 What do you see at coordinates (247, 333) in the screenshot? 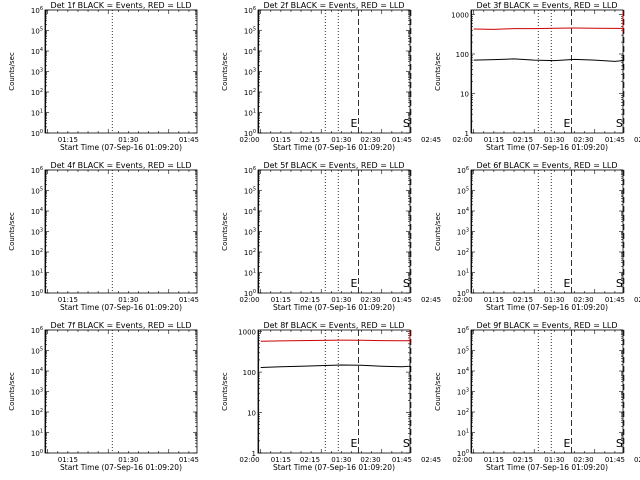
I see `y-tick-label: 1000` at bounding box center [247, 333].